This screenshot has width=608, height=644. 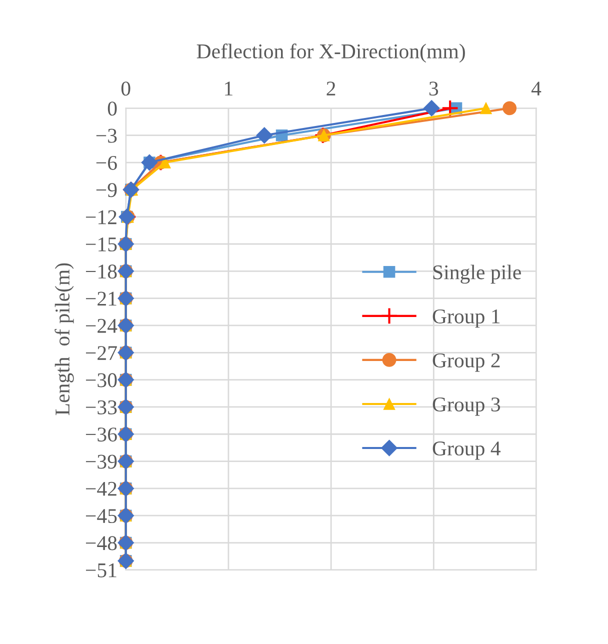 What do you see at coordinates (101, 489) in the screenshot?
I see `y-tick-label: −42` at bounding box center [101, 489].